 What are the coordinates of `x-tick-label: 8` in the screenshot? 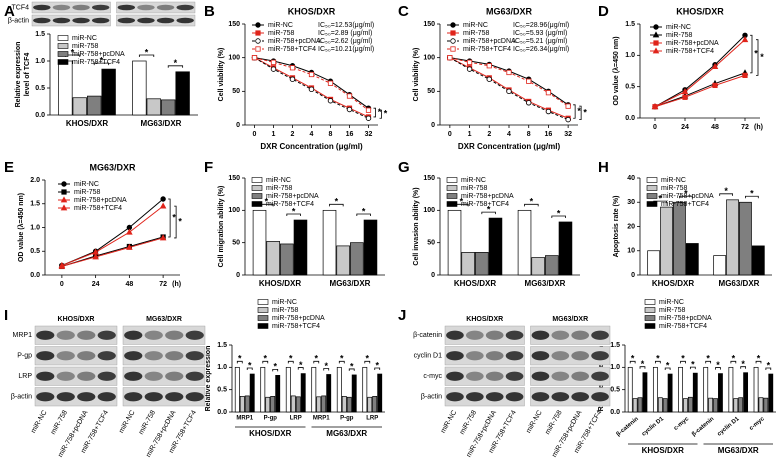 It's located at (529, 134).